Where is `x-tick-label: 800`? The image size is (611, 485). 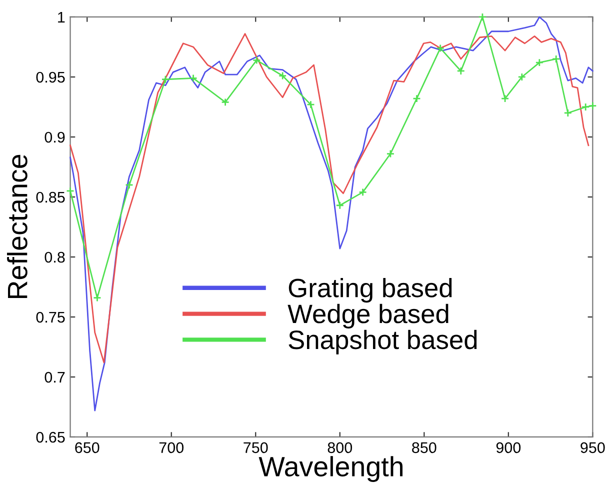
x-tick-label: 800 is located at coordinates (340, 448).